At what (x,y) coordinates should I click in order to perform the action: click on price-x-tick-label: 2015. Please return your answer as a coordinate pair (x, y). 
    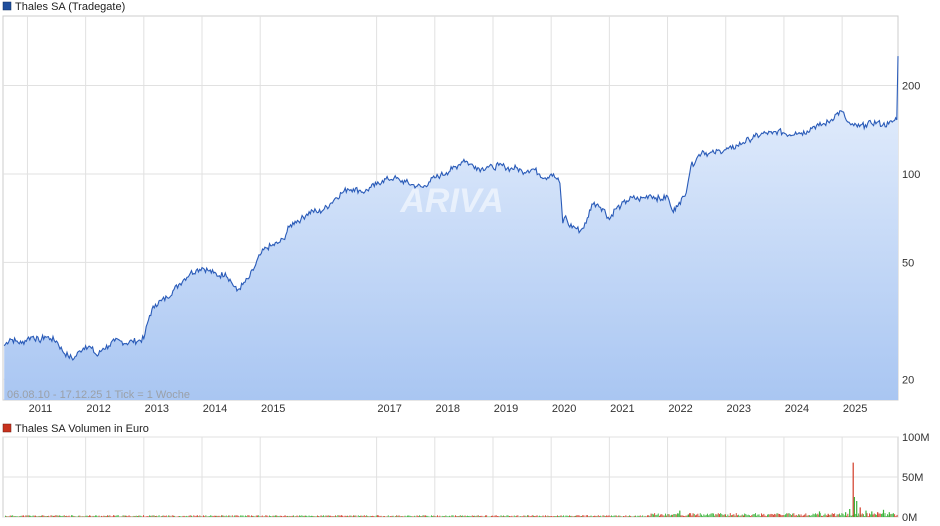
    Looking at the image, I should click on (273, 409).